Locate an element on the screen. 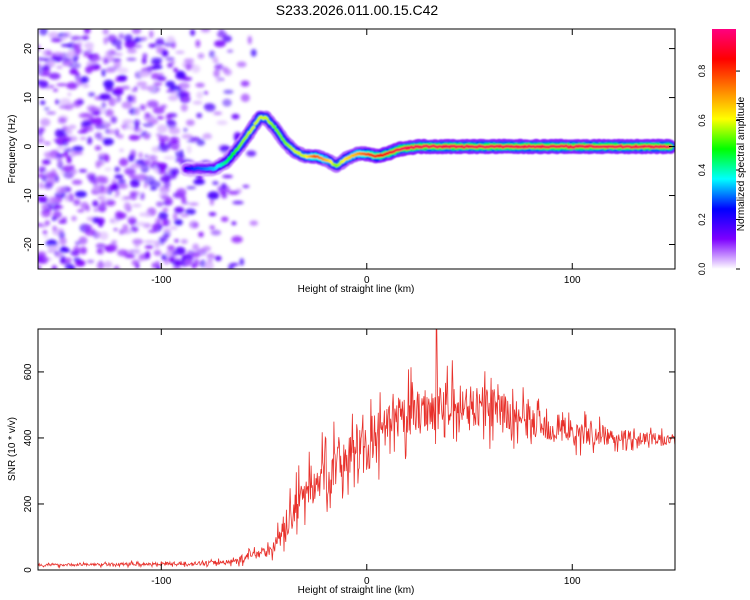 Image resolution: width=750 pixels, height=600 pixels. figure-title: S233.2026.011.00.15.C42 is located at coordinates (357, 10).